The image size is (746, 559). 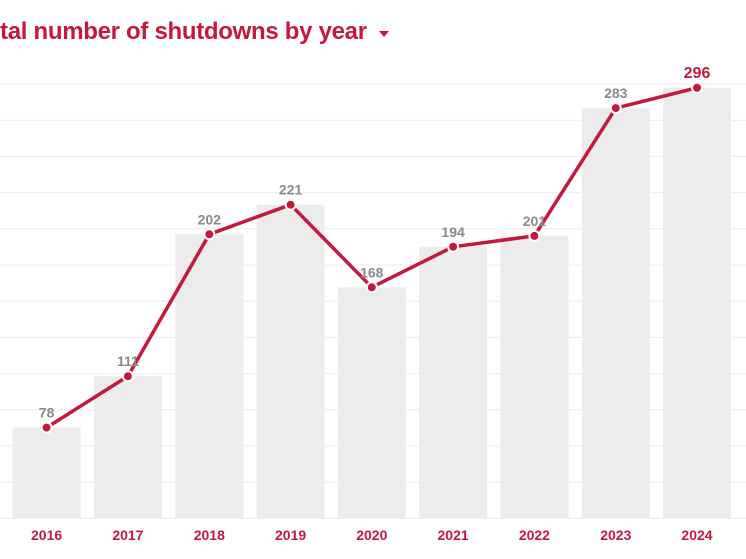 What do you see at coordinates (696, 535) in the screenshot?
I see `x-tick-label: 2024` at bounding box center [696, 535].